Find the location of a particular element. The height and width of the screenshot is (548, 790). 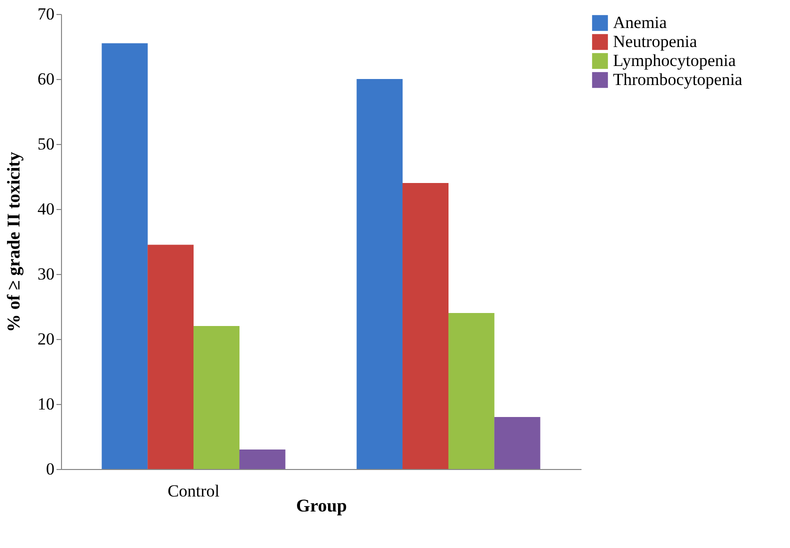

legend-label: Thrombocytopenia is located at coordinates (678, 79).